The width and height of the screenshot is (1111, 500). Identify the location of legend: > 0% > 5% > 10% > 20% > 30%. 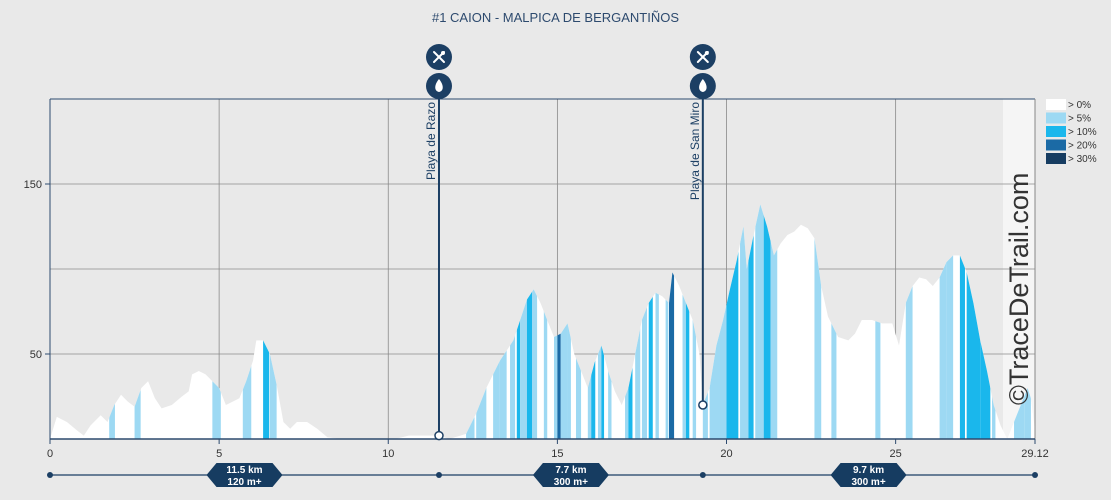
(1071, 132).